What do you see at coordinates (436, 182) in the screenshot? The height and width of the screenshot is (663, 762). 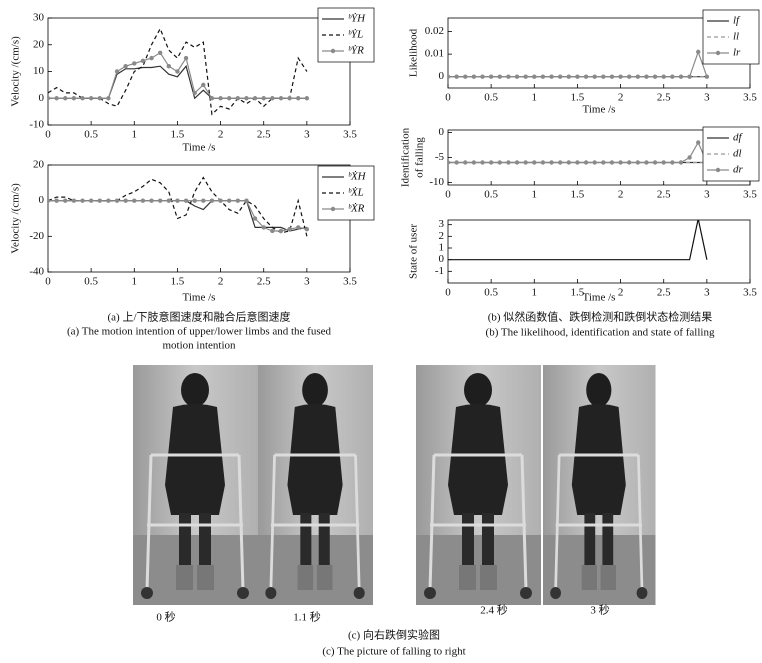 I see `y-tick-label: -10` at bounding box center [436, 182].